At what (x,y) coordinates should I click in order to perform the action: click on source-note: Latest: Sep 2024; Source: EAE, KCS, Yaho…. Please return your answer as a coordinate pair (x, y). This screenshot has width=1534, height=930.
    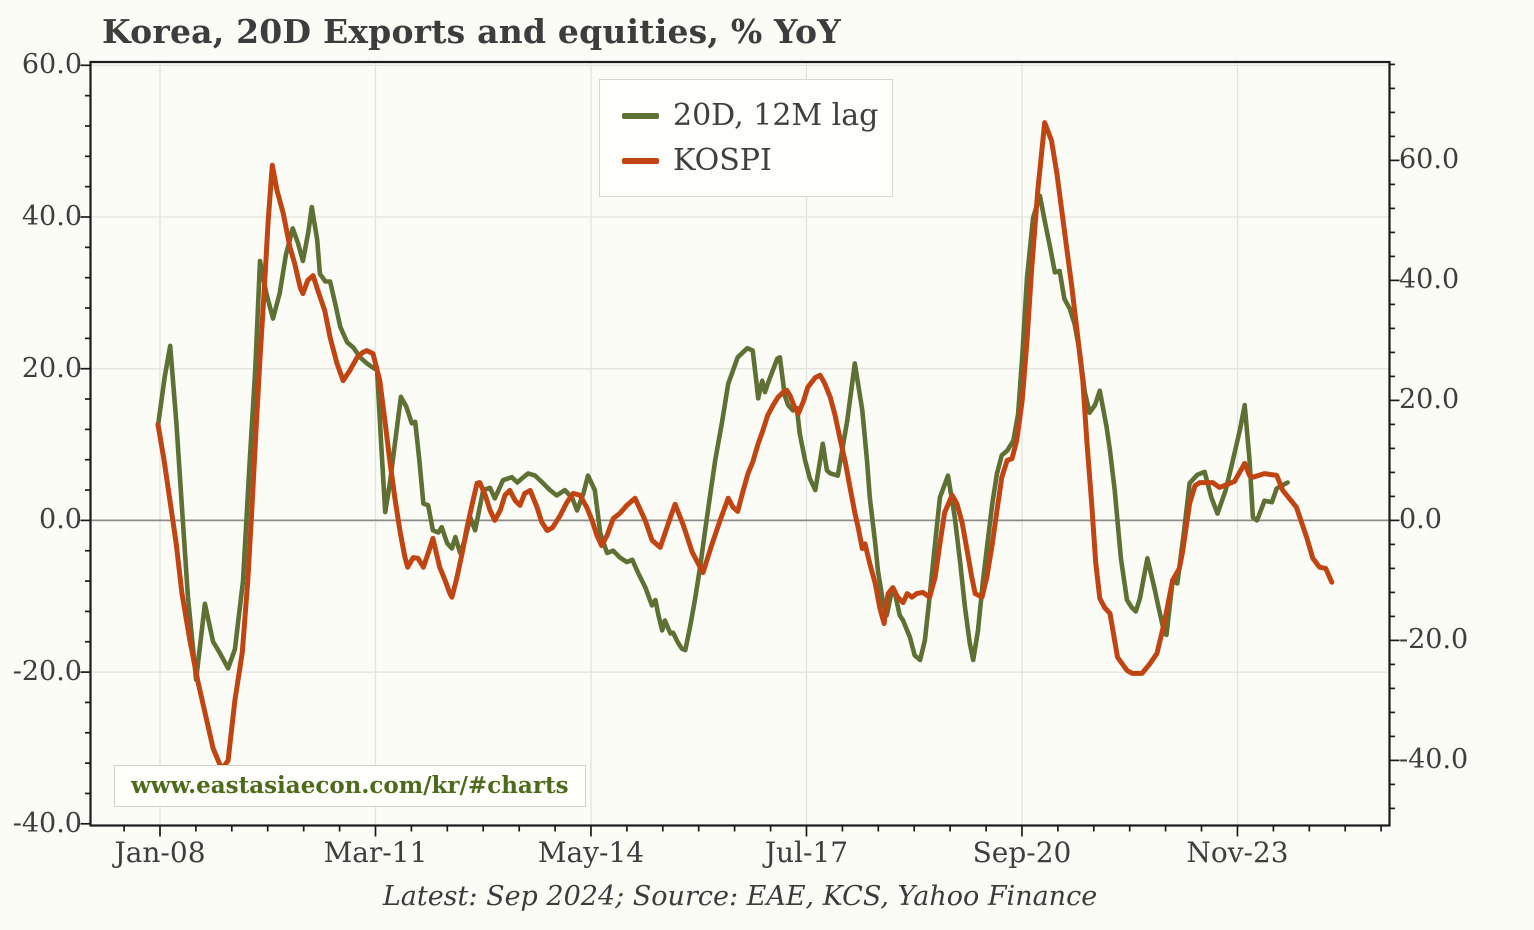
    Looking at the image, I should click on (740, 896).